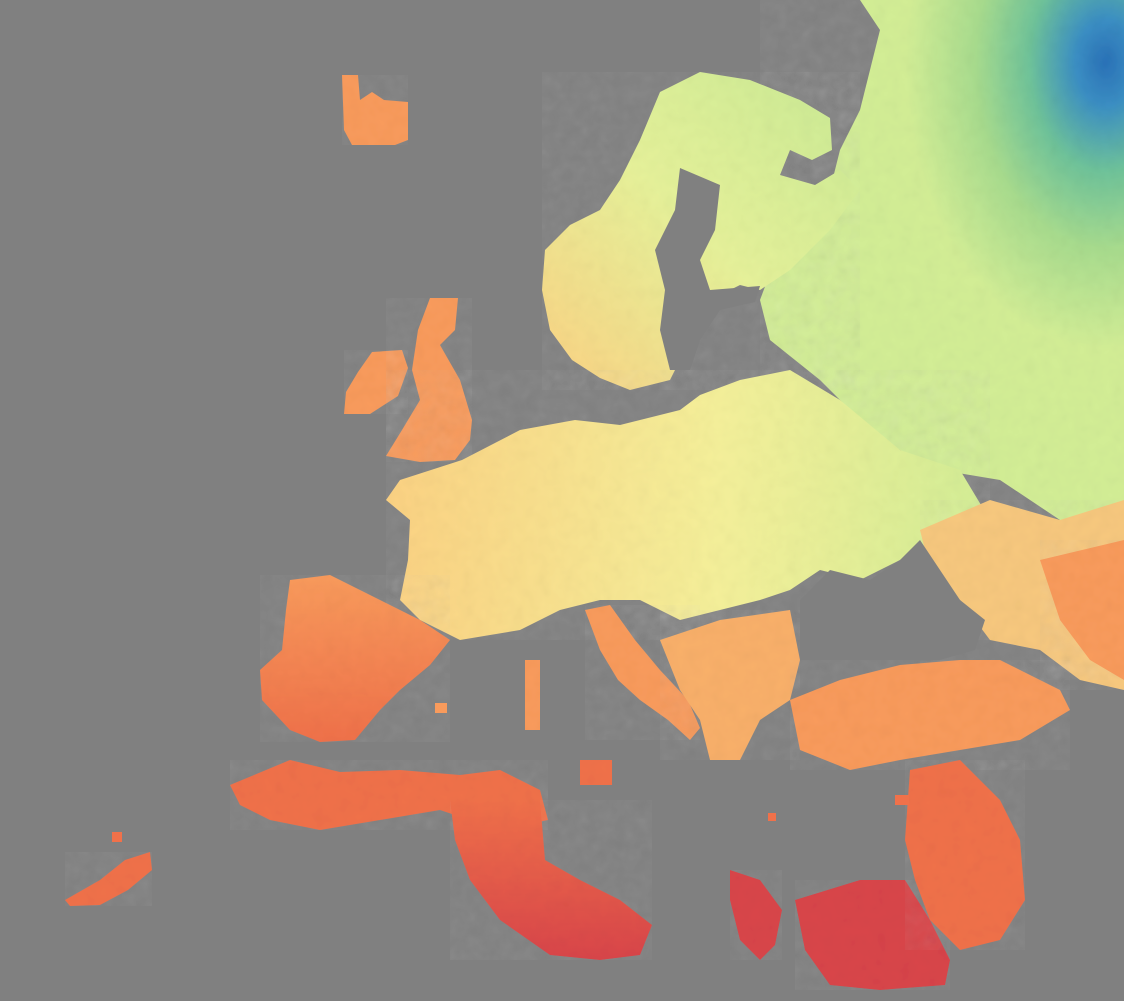  What do you see at coordinates (429, 380) in the screenshot?
I see `region-great-britain` at bounding box center [429, 380].